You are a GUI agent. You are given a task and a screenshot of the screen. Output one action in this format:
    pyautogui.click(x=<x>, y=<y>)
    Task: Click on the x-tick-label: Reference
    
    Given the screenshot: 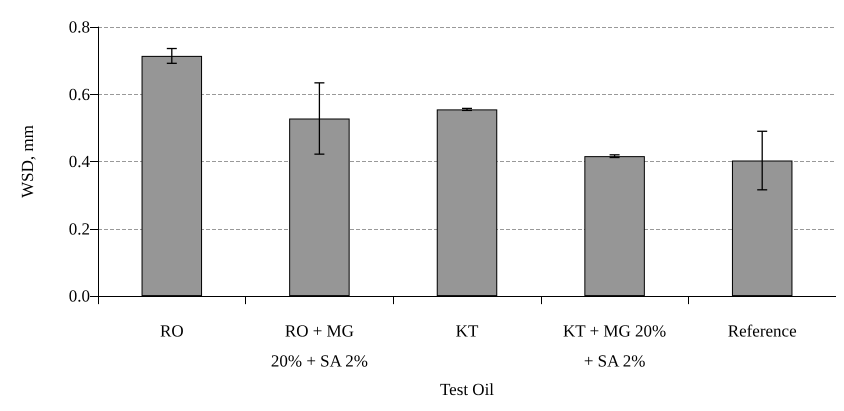 What is the action you would take?
    pyautogui.click(x=762, y=331)
    